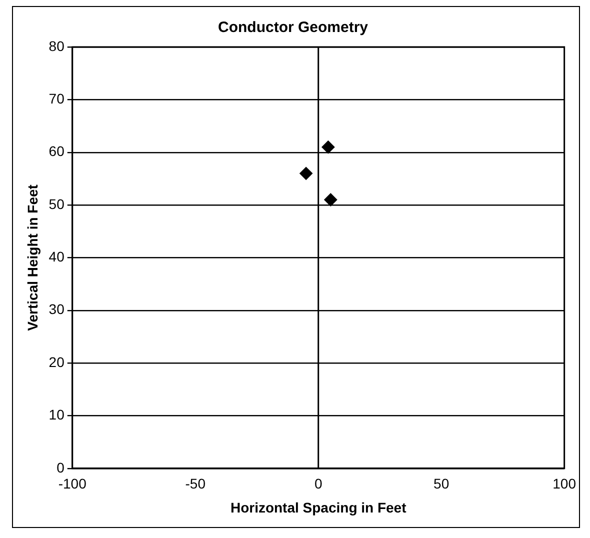  Describe the element at coordinates (56, 414) in the screenshot. I see `y-tick-label: 10` at that location.